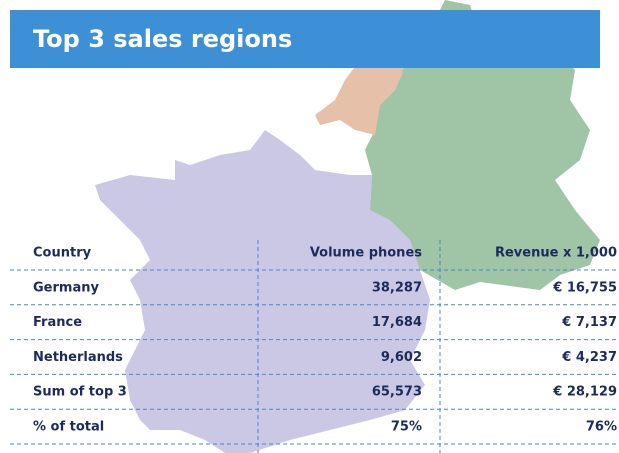  What do you see at coordinates (366, 253) in the screenshot?
I see `column-header: Volume phones` at bounding box center [366, 253].